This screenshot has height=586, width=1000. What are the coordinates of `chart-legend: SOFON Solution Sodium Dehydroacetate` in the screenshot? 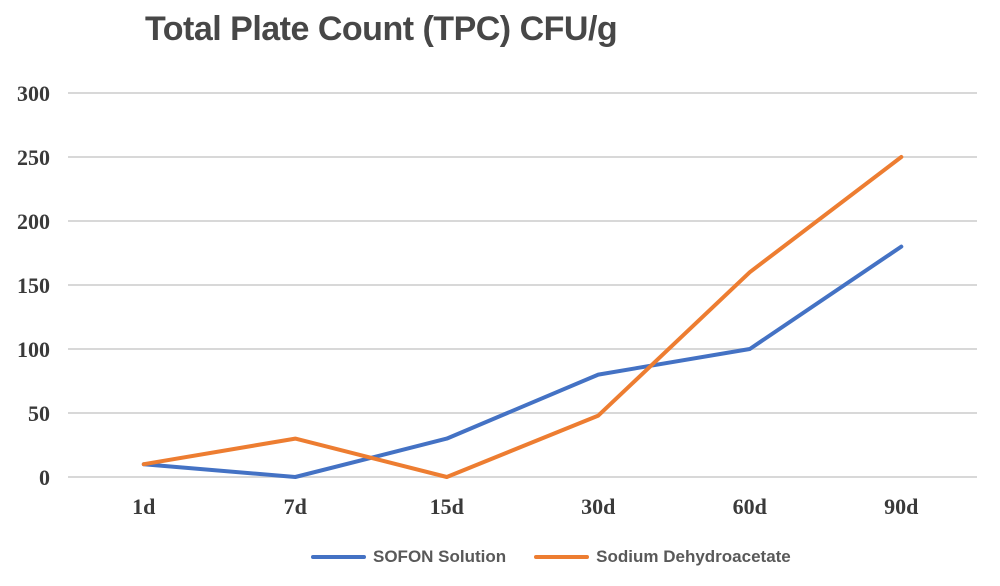 It's located at (551, 557).